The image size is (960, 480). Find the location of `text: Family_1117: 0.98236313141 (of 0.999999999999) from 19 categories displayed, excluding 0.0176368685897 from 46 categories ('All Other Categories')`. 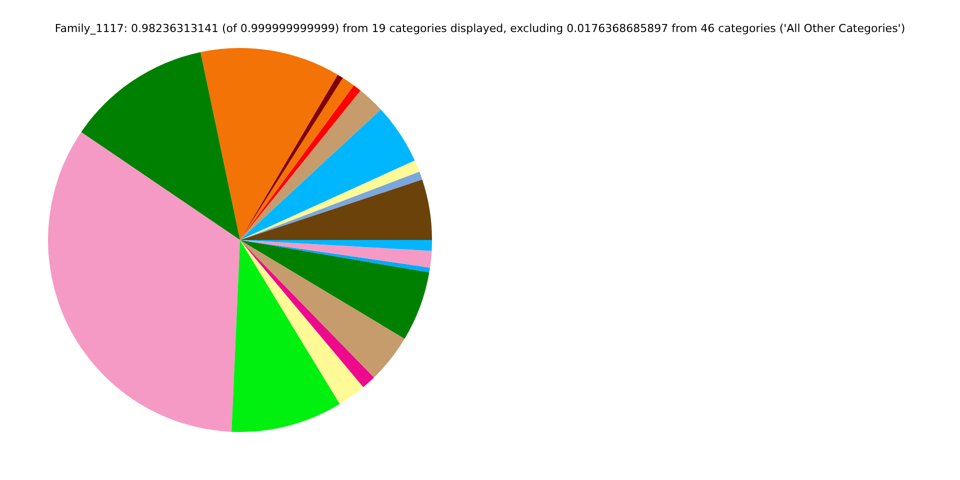

text: Family_1117: 0.98236313141 (of 0.999999999999) from 19 categories displayed, excluding 0.0176368685897 from 46 categories ('All Other Categories') is located at coordinates (480, 28).